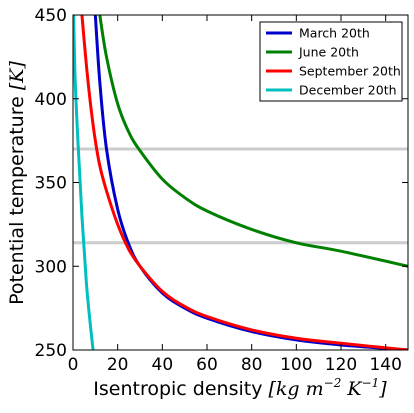 Image resolution: width=414 pixels, height=413 pixels. I want to click on legend-label-2: September 20th, so click(350, 71).